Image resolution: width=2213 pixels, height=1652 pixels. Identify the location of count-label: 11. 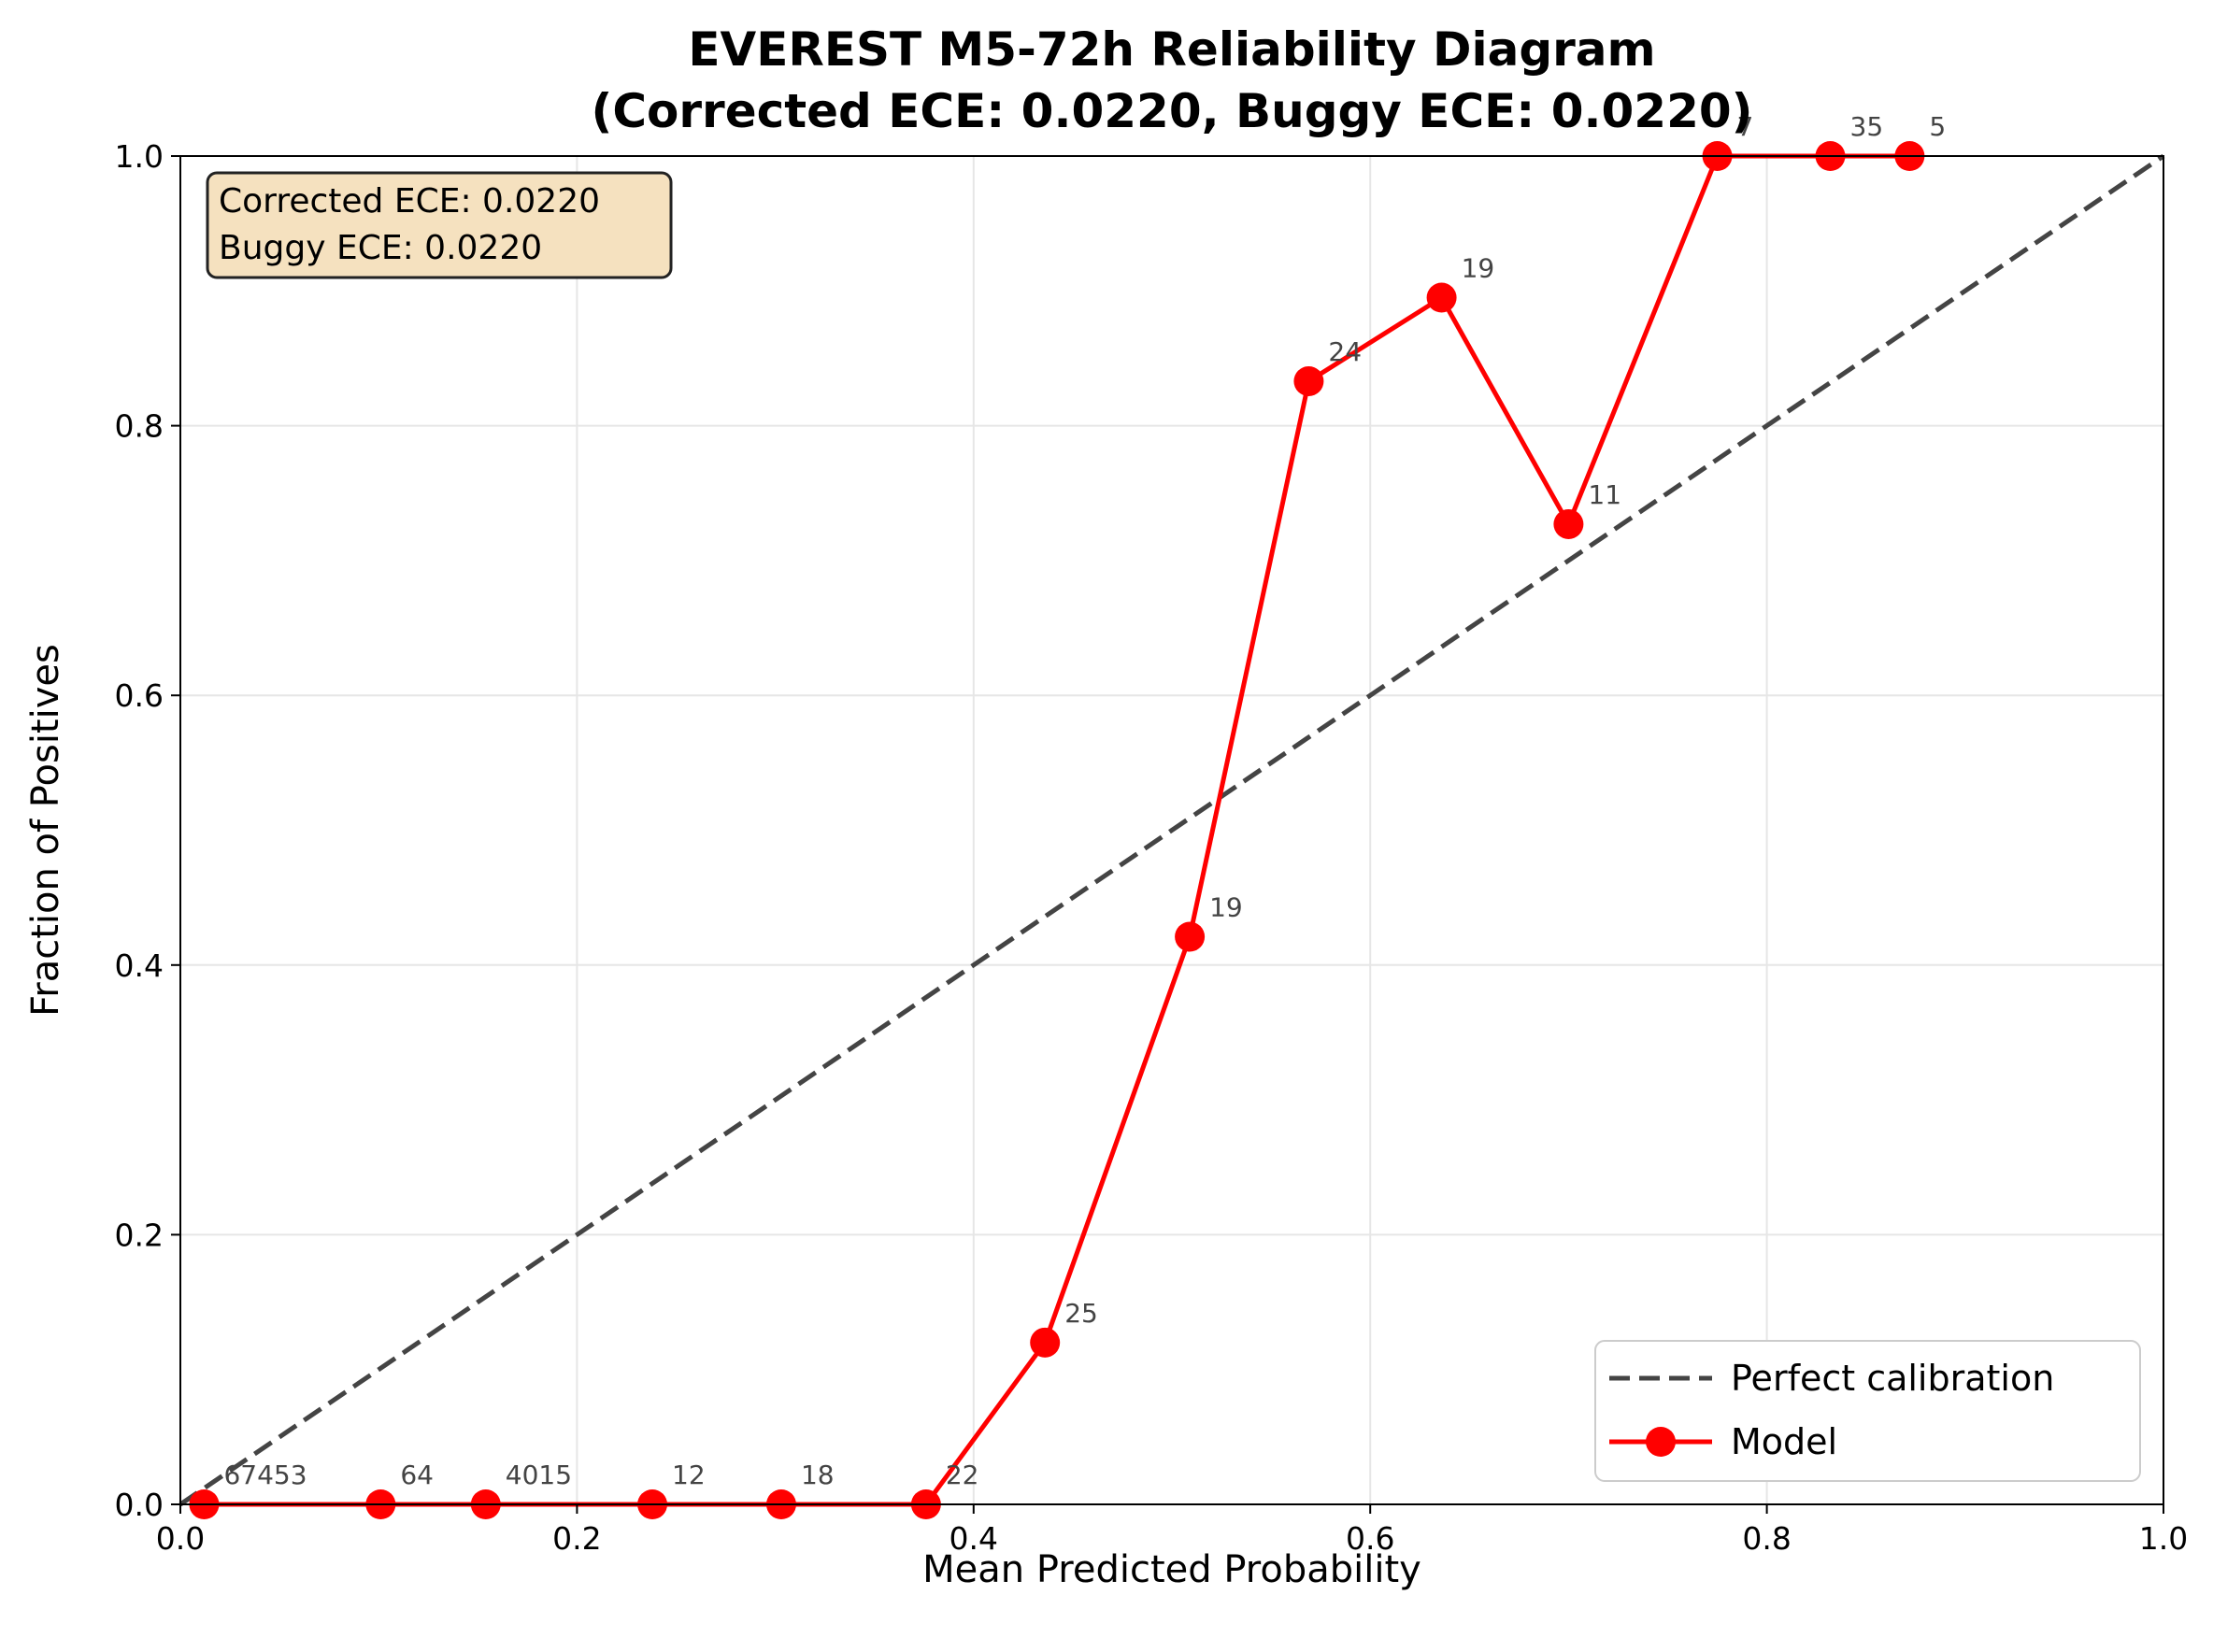
(1605, 495).